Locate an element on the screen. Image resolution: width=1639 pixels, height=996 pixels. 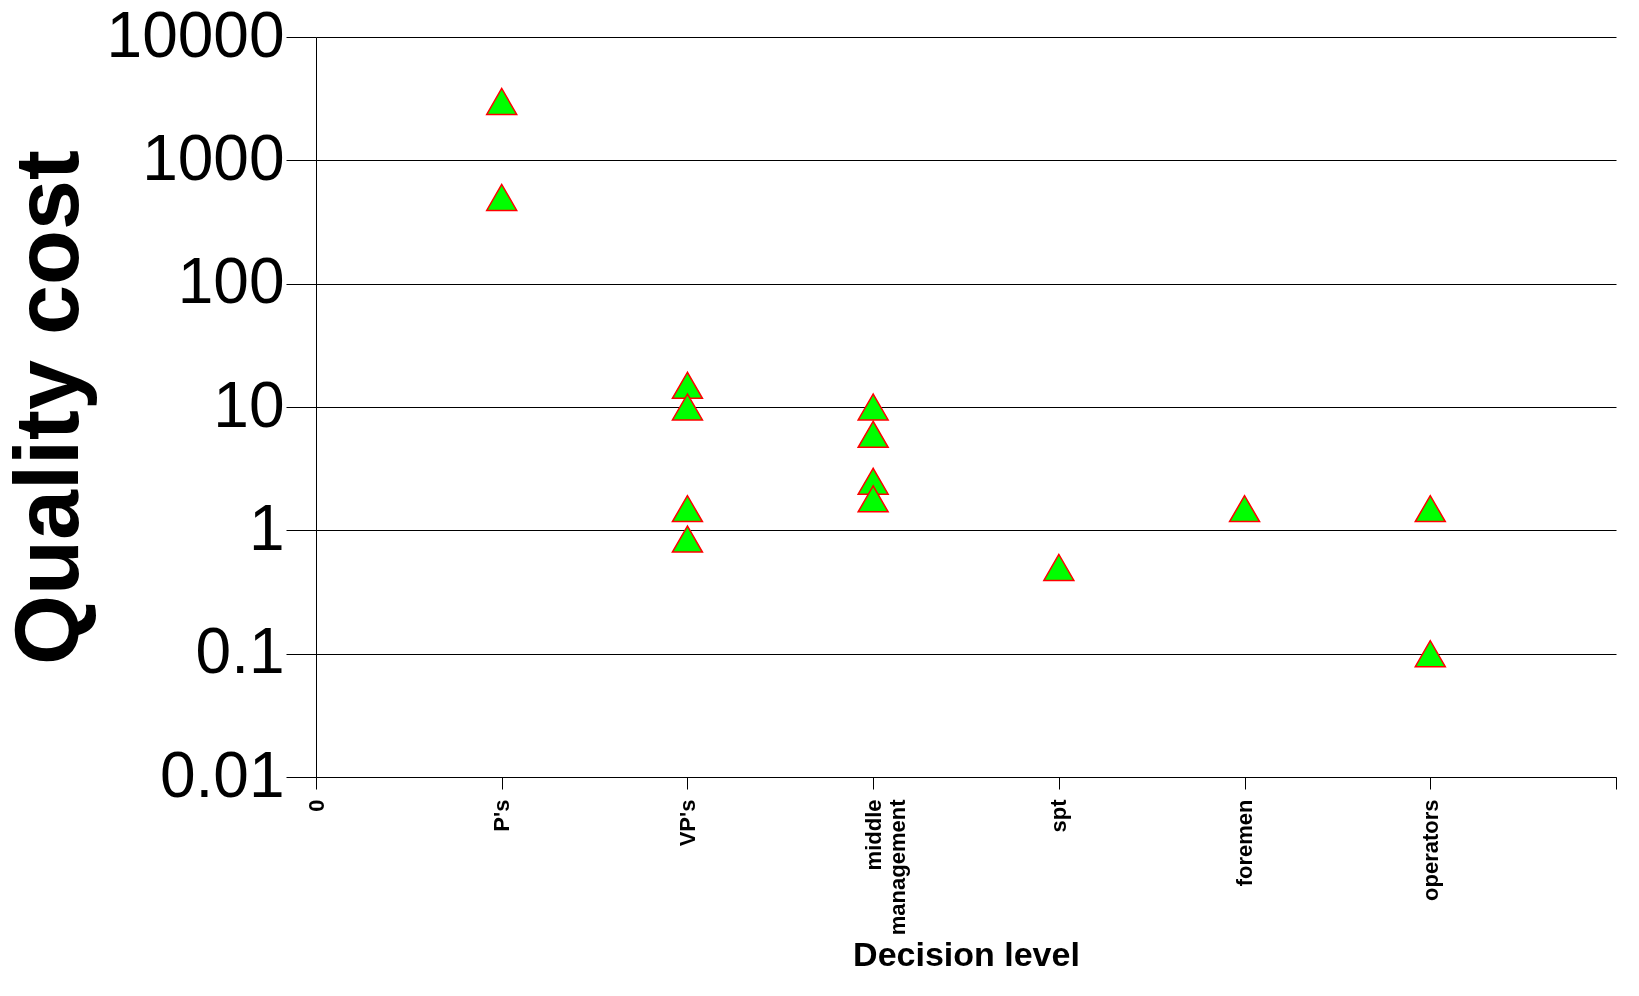
y-tick-label: 0.1 is located at coordinates (240, 651).